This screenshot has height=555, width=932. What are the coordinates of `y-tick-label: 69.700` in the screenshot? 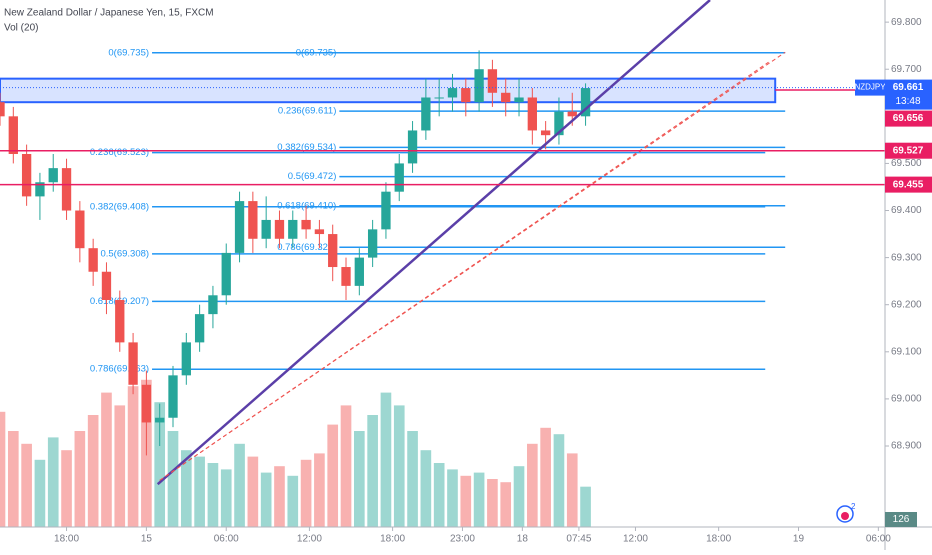 It's located at (906, 69).